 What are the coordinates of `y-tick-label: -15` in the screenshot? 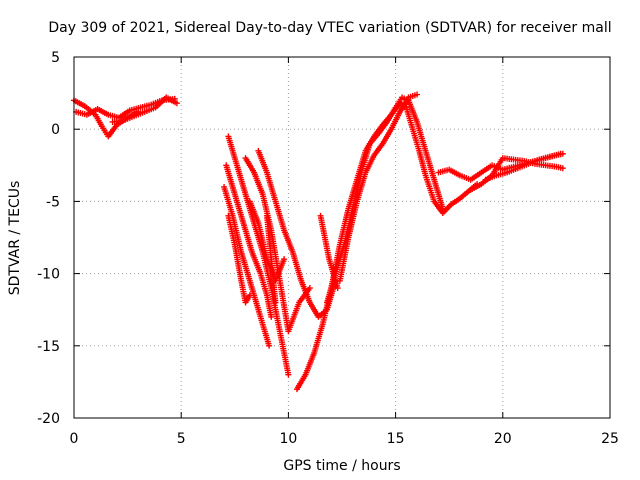 It's located at (48, 347).